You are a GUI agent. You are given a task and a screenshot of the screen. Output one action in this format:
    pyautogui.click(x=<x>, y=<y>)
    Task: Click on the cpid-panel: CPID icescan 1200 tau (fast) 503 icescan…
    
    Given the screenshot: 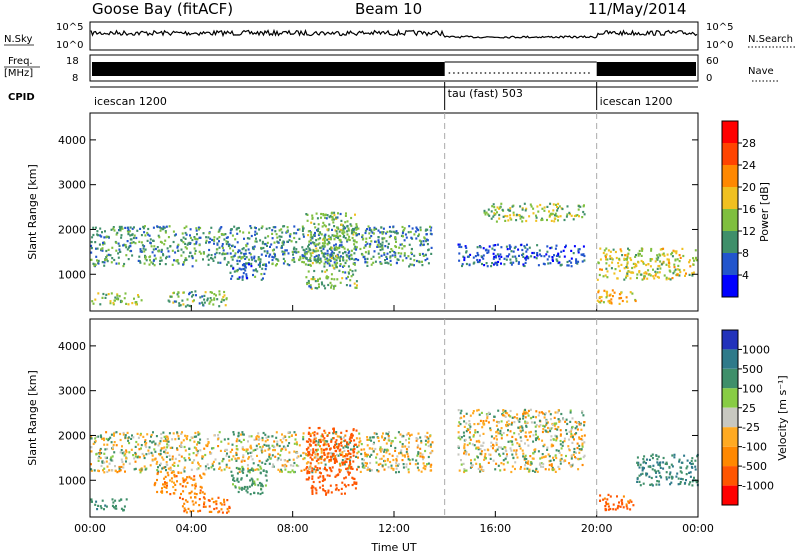 What is the action you would take?
    pyautogui.click(x=353, y=96)
    